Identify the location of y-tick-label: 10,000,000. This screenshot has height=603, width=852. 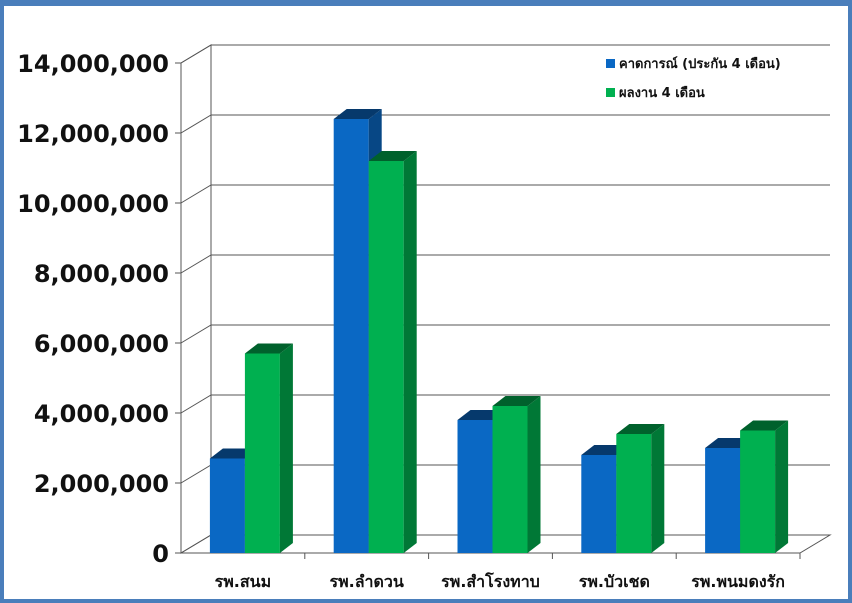
(93, 204).